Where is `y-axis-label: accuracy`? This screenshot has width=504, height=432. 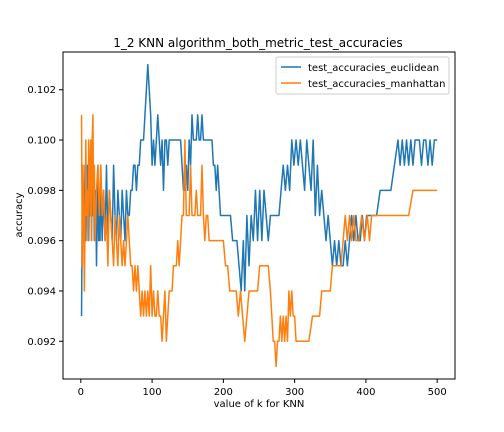
y-axis-label: accuracy is located at coordinates (19, 214).